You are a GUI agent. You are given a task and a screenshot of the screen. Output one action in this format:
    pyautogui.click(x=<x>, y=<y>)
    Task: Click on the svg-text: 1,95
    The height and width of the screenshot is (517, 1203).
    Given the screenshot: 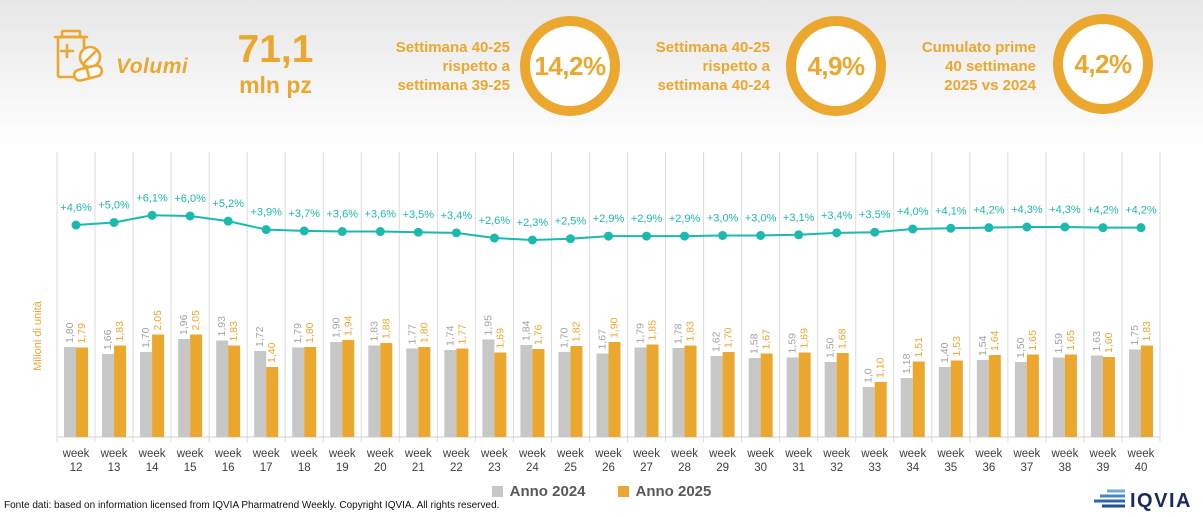 What is the action you would take?
    pyautogui.click(x=488, y=325)
    